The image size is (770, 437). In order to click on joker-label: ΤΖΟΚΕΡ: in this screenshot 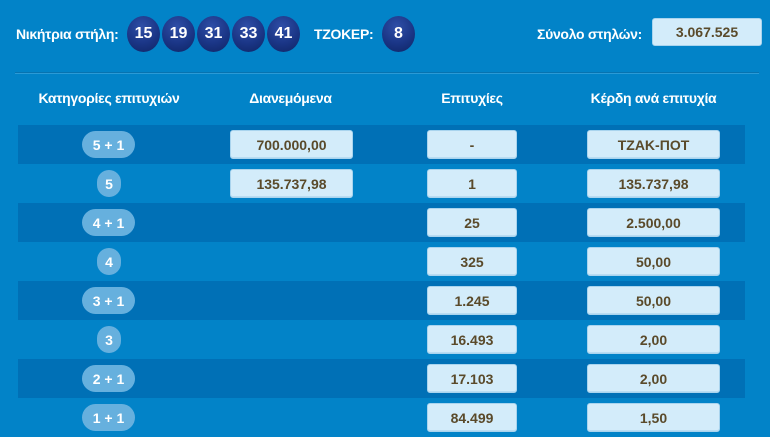, I will do `click(344, 34)`.